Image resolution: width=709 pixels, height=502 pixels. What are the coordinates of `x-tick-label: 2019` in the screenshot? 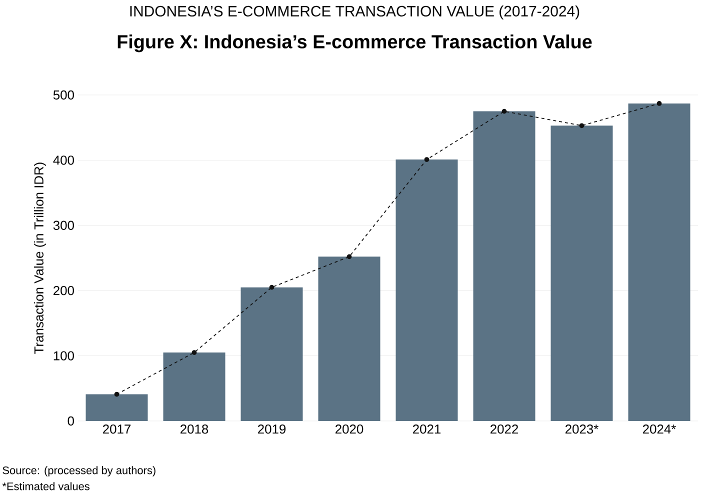 It's located at (272, 429).